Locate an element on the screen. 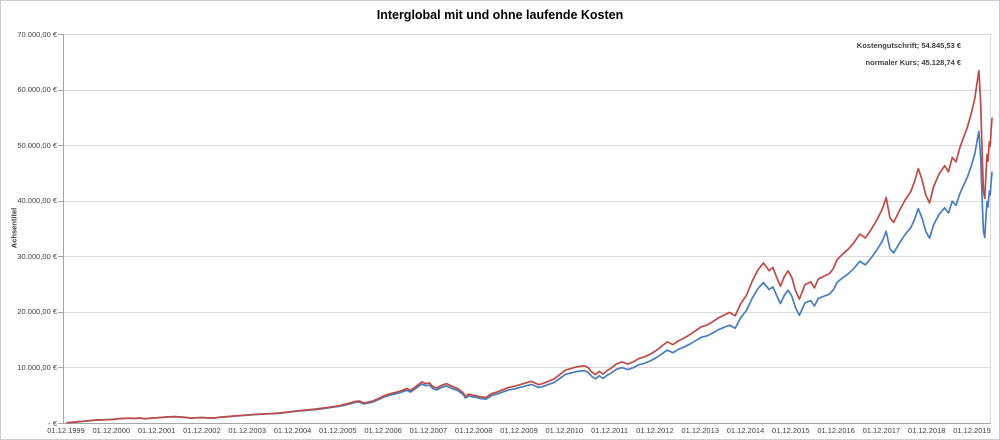  y-tick-label: 70.000,00 € is located at coordinates (37, 34).